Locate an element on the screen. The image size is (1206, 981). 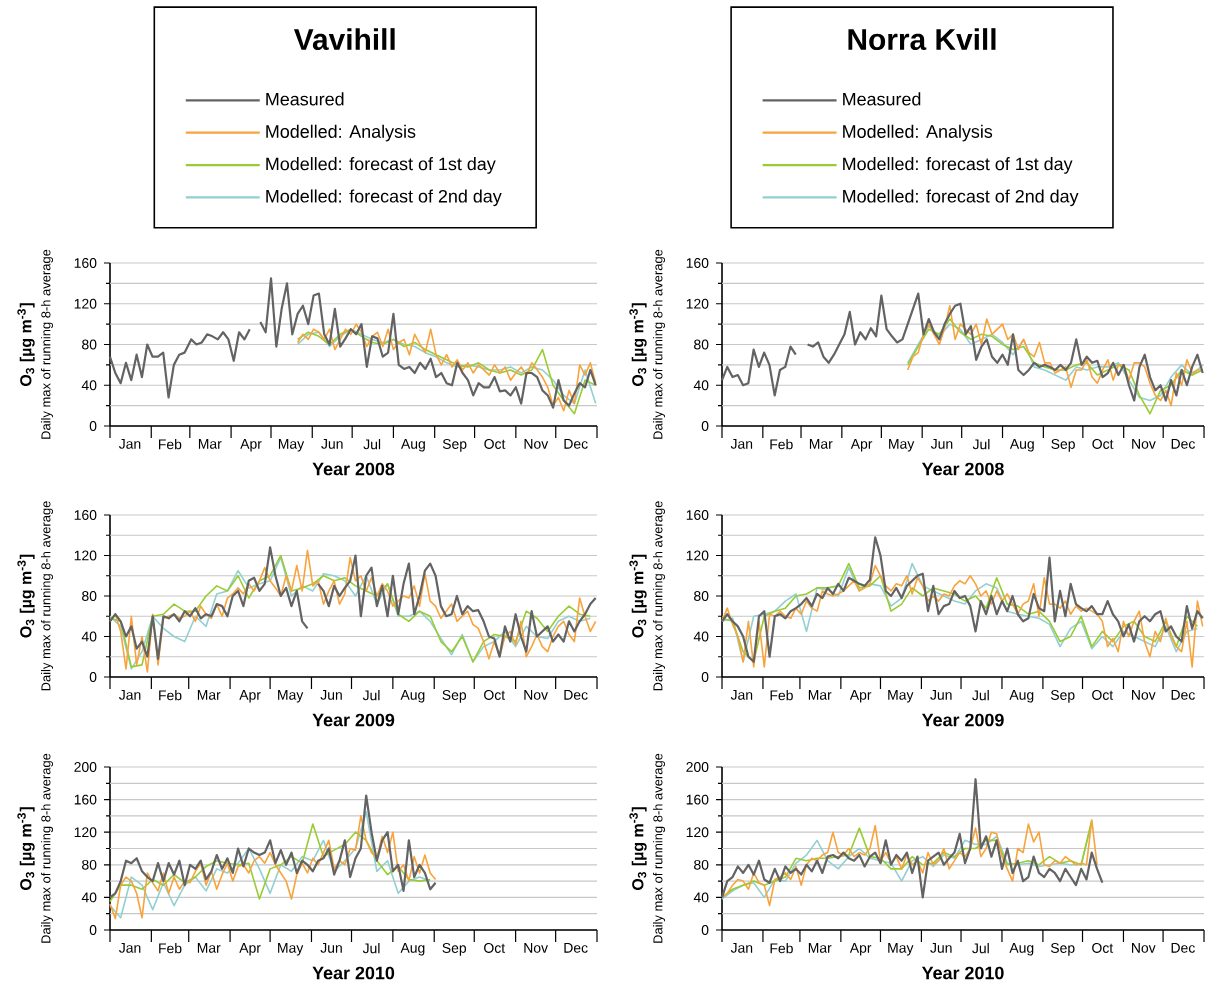
x-axis-title: Year 2008 is located at coordinates (353, 469).